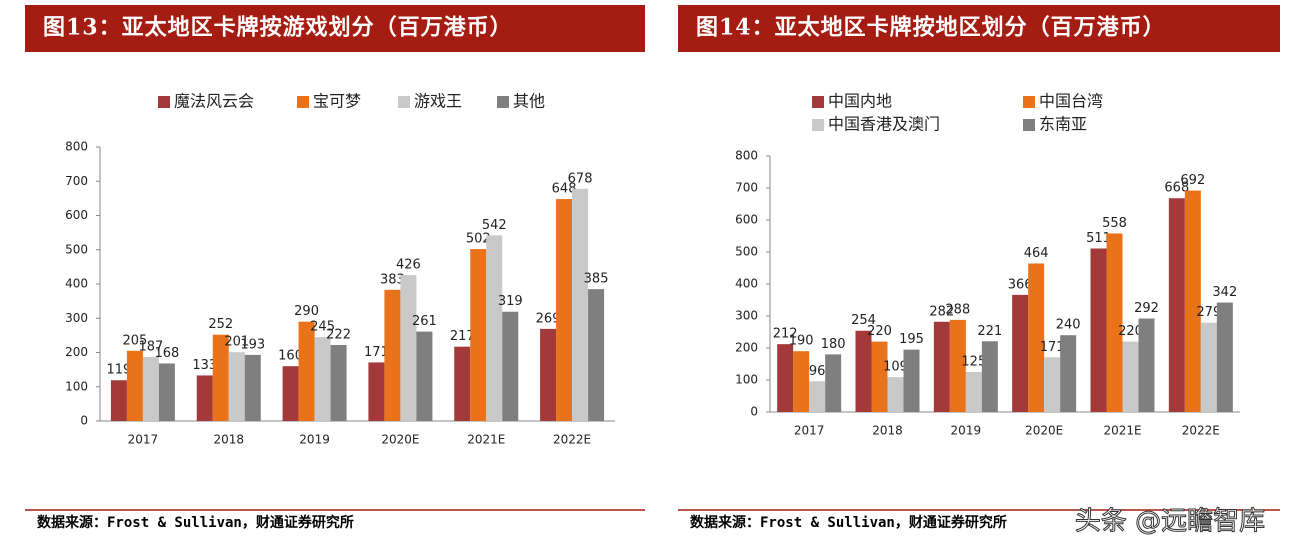 The width and height of the screenshot is (1301, 551). Describe the element at coordinates (1071, 101) in the screenshot. I see `legend-label: 中国台湾` at that location.